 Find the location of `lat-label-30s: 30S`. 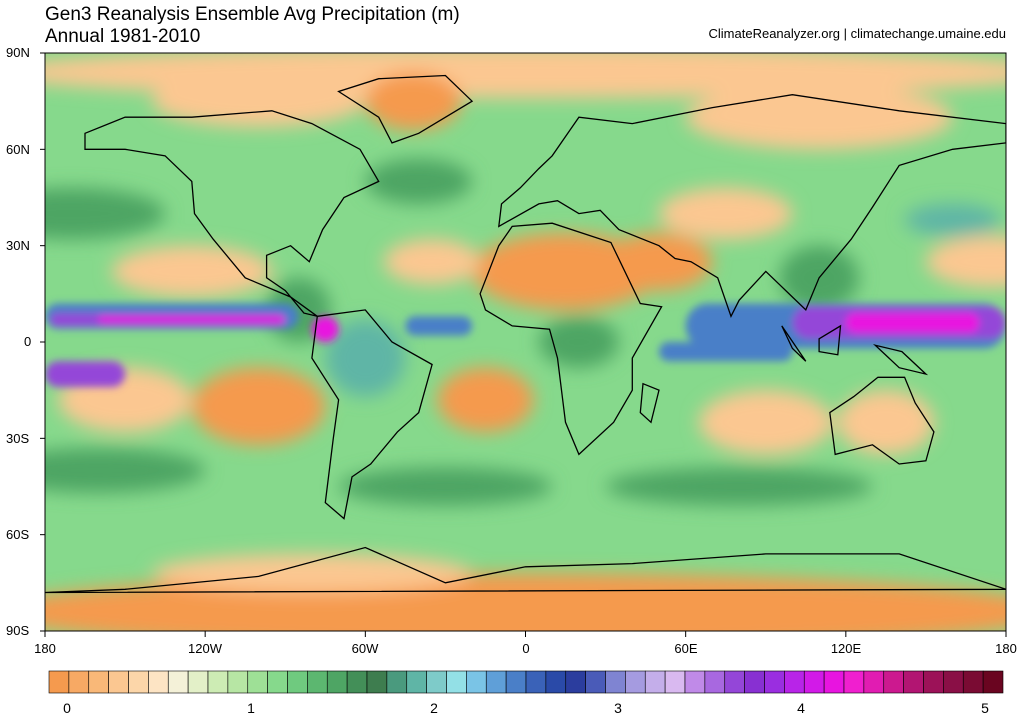

lat-label-30s: 30S is located at coordinates (18, 438).